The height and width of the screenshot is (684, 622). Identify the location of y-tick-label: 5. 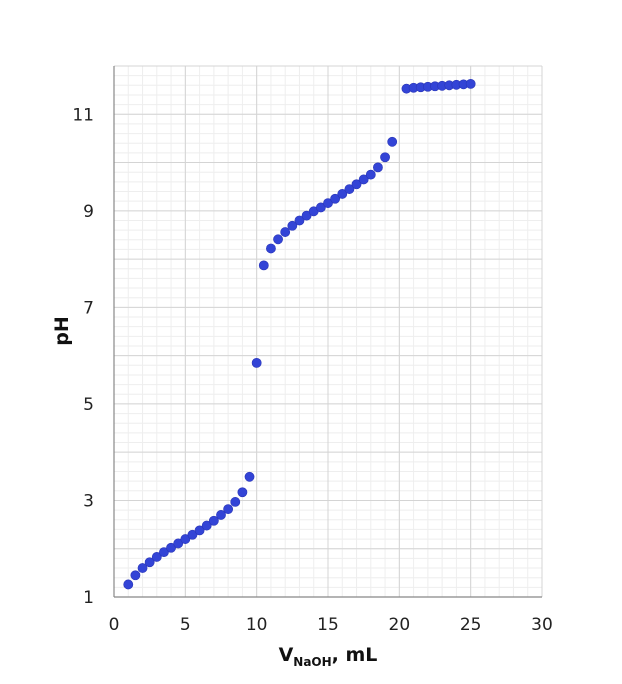
(88, 405).